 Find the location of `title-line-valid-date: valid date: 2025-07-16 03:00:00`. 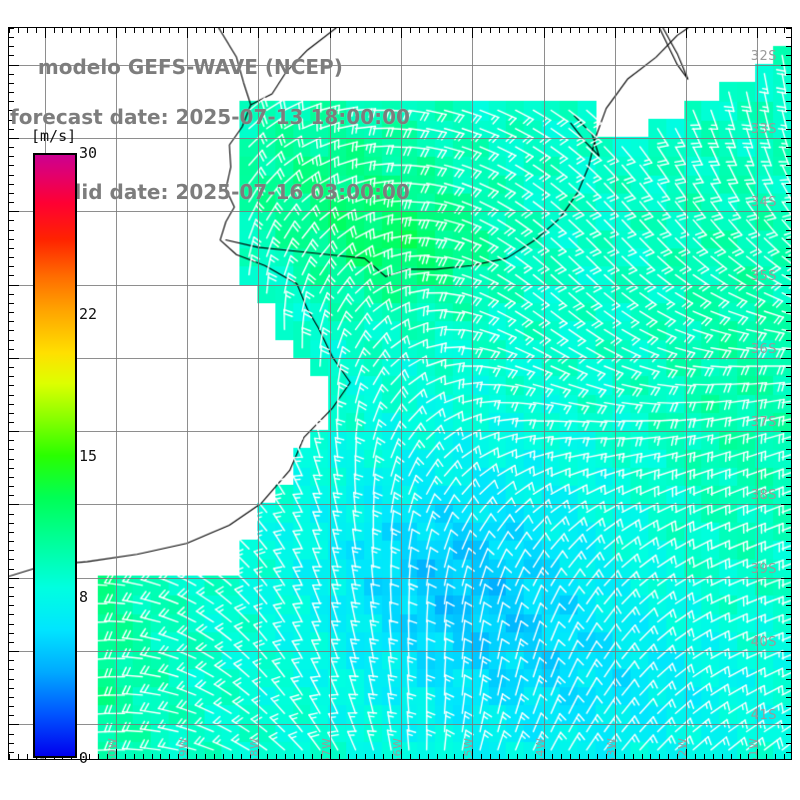

title-line-valid-date: valid date: 2025-07-16 03:00:00 is located at coordinates (229, 192).